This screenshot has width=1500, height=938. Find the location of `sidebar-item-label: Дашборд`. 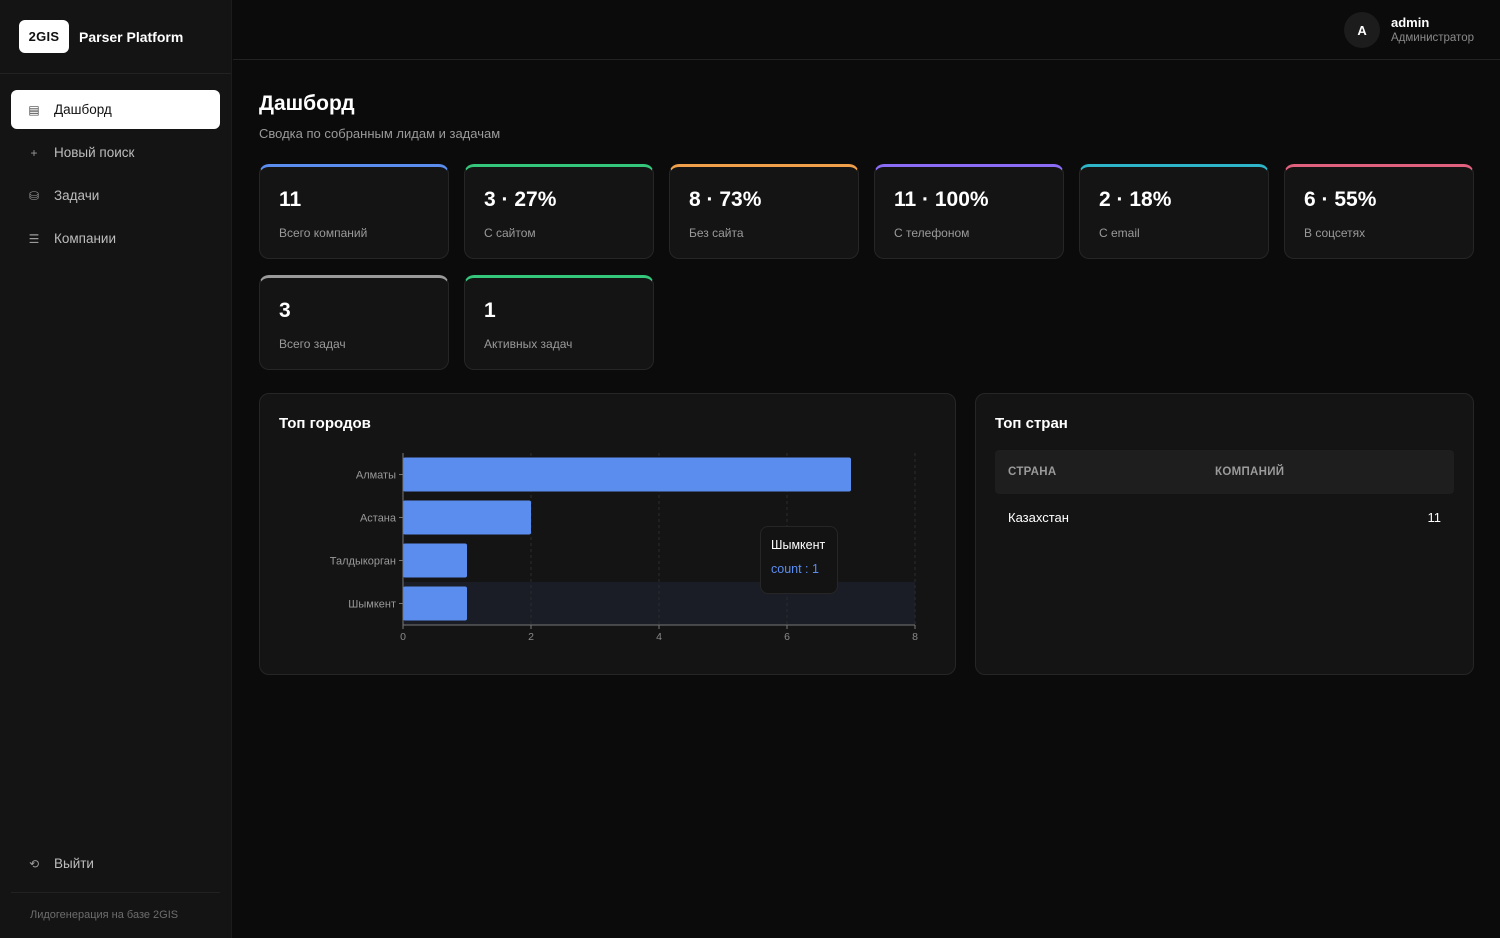

sidebar-item-label: Дашборд is located at coordinates (83, 109).